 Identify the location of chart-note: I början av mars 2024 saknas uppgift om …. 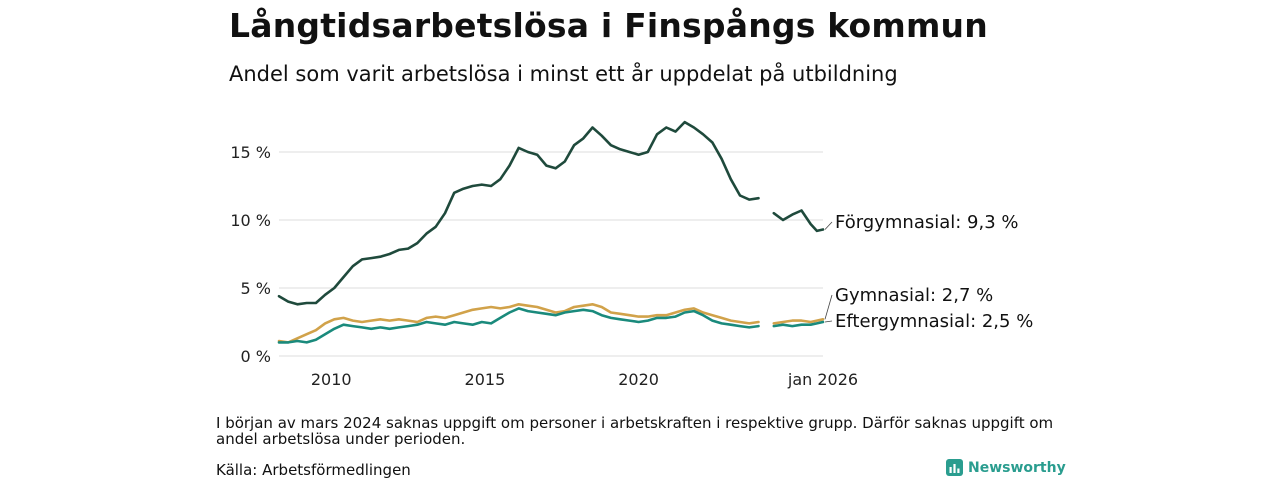
(635, 431).